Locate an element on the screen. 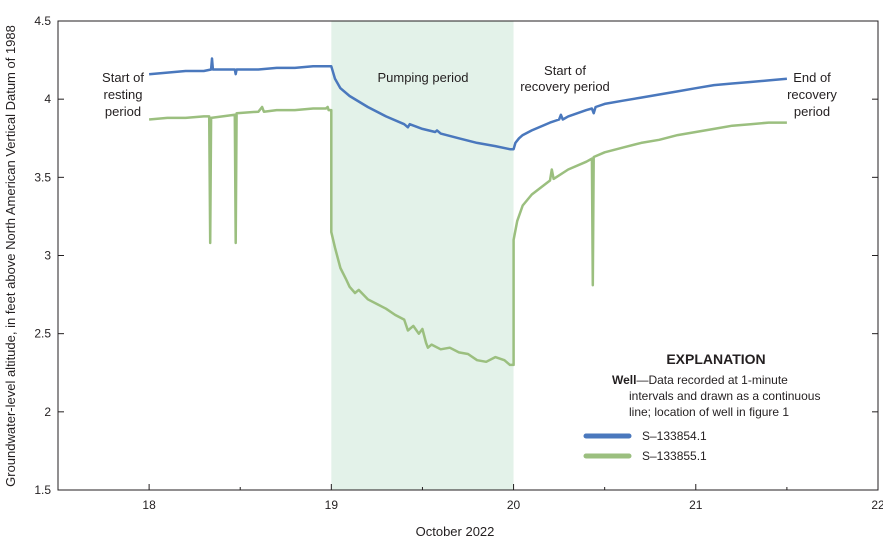 The image size is (883, 542). legend-description-line-2: intervals and drawn as a continuous is located at coordinates (724, 396).